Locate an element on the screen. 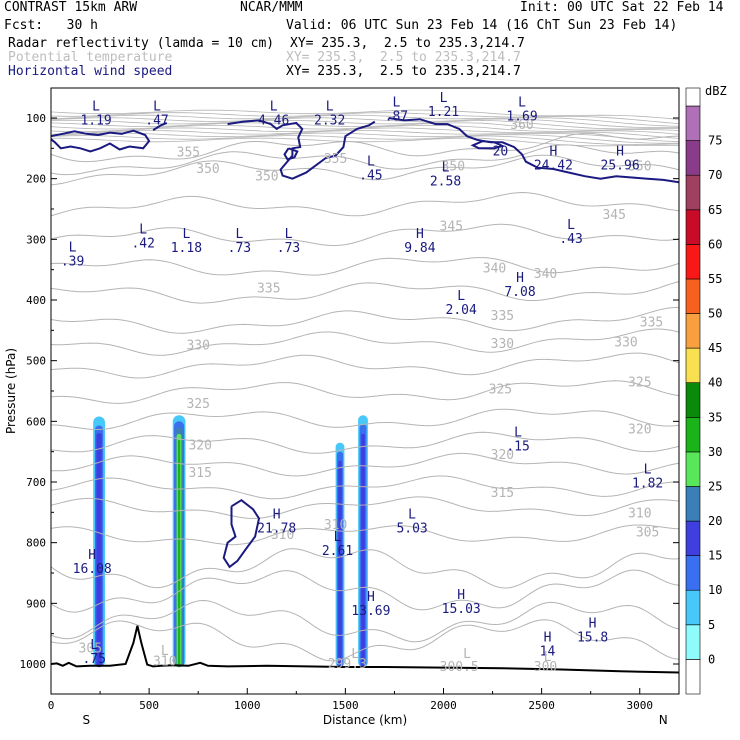 The height and width of the screenshot is (740, 740). y-tick-label: 200 is located at coordinates (36, 179).